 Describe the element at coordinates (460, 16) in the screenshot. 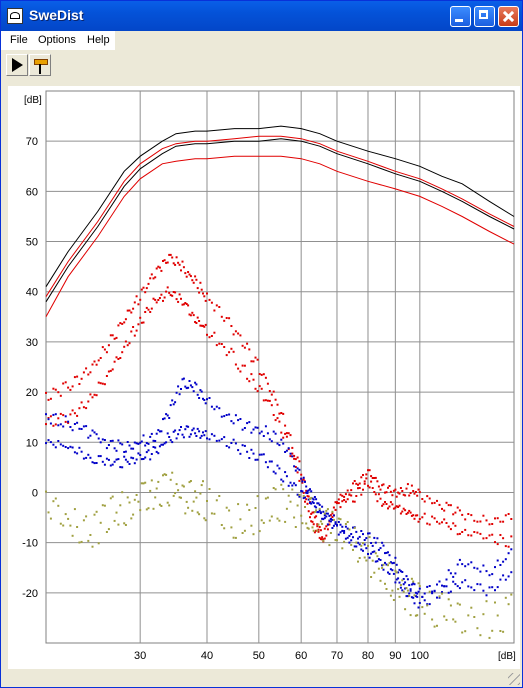

I see `minimize-button` at that location.